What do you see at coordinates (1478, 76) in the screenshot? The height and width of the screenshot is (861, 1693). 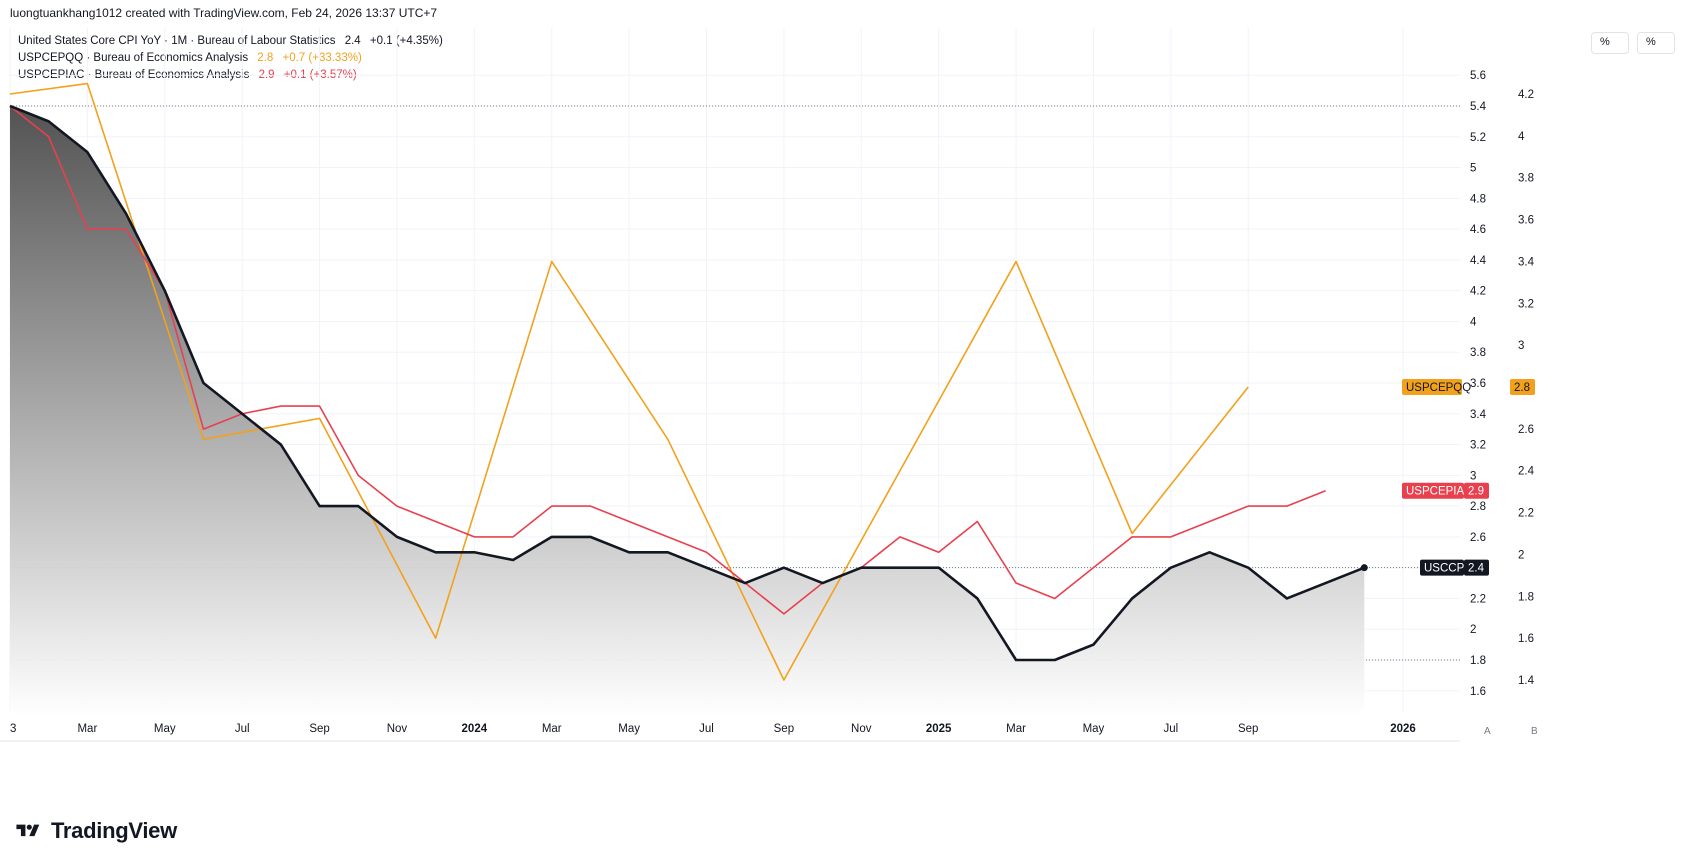 I see `left-axis-tick: 5.6` at bounding box center [1478, 76].